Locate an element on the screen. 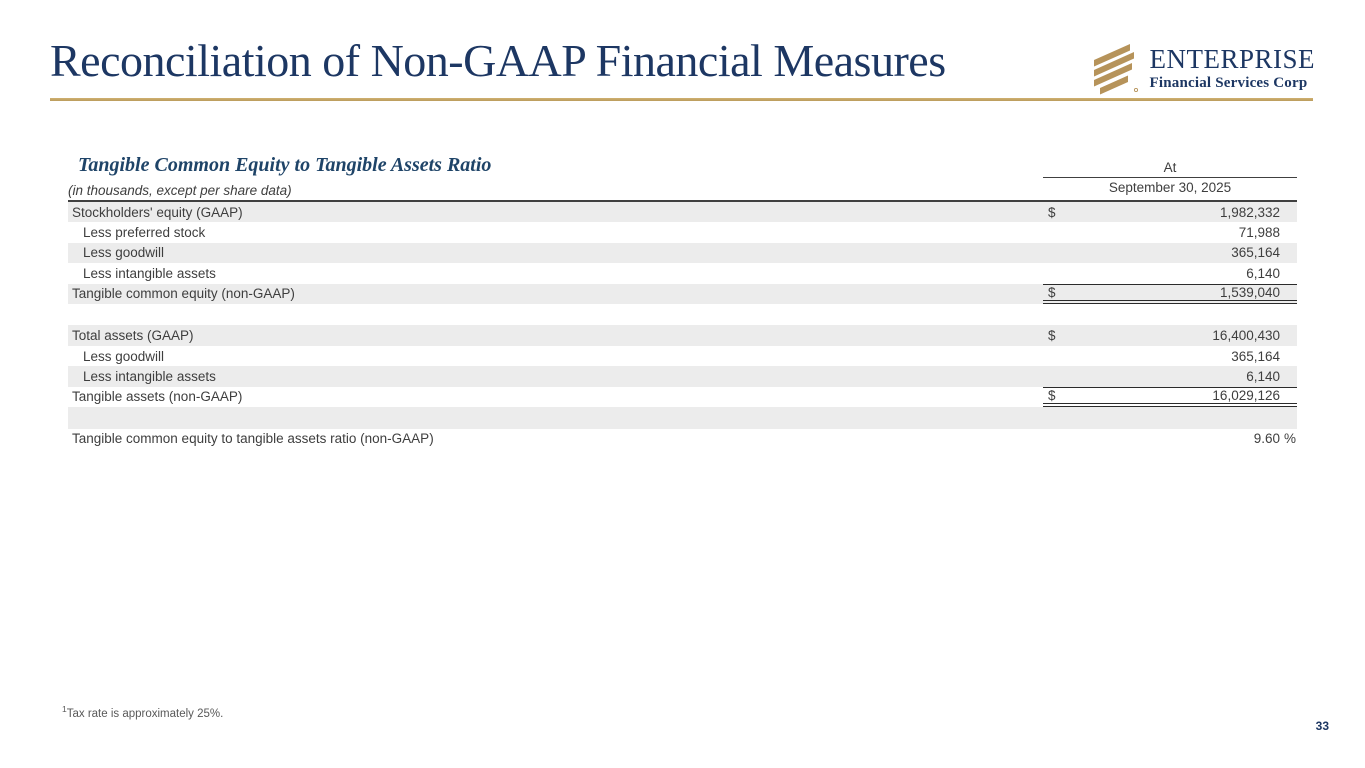 The width and height of the screenshot is (1365, 768). row-value: 71,988 is located at coordinates (1259, 233).